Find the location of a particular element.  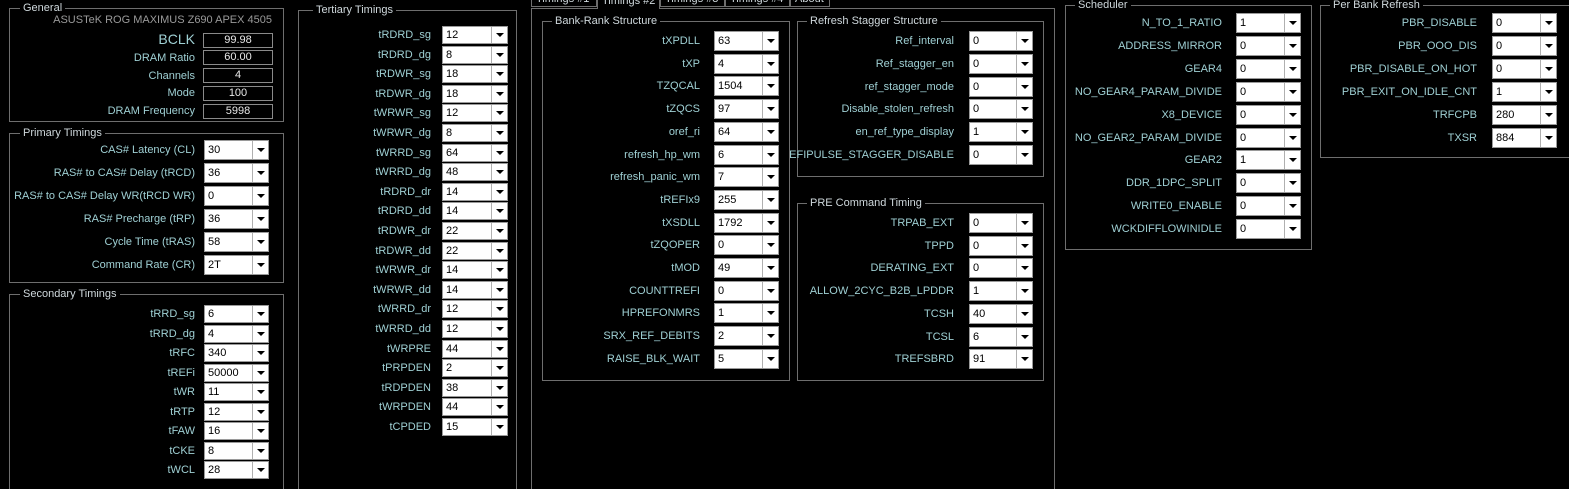

combo-box: 884 is located at coordinates (1524, 138).